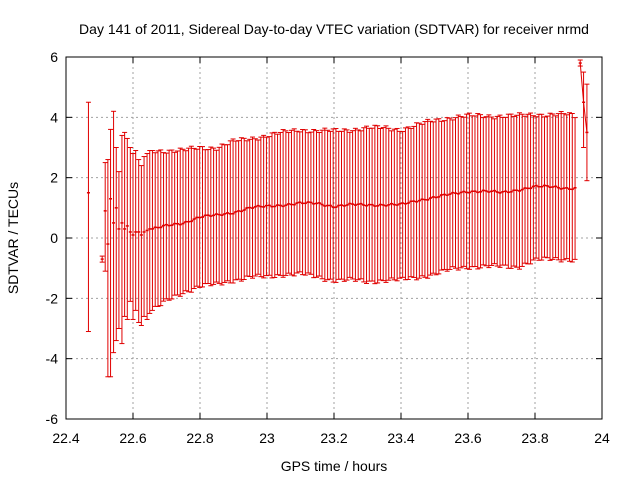  What do you see at coordinates (65, 438) in the screenshot?
I see `x-tick-label: 22.4` at bounding box center [65, 438].